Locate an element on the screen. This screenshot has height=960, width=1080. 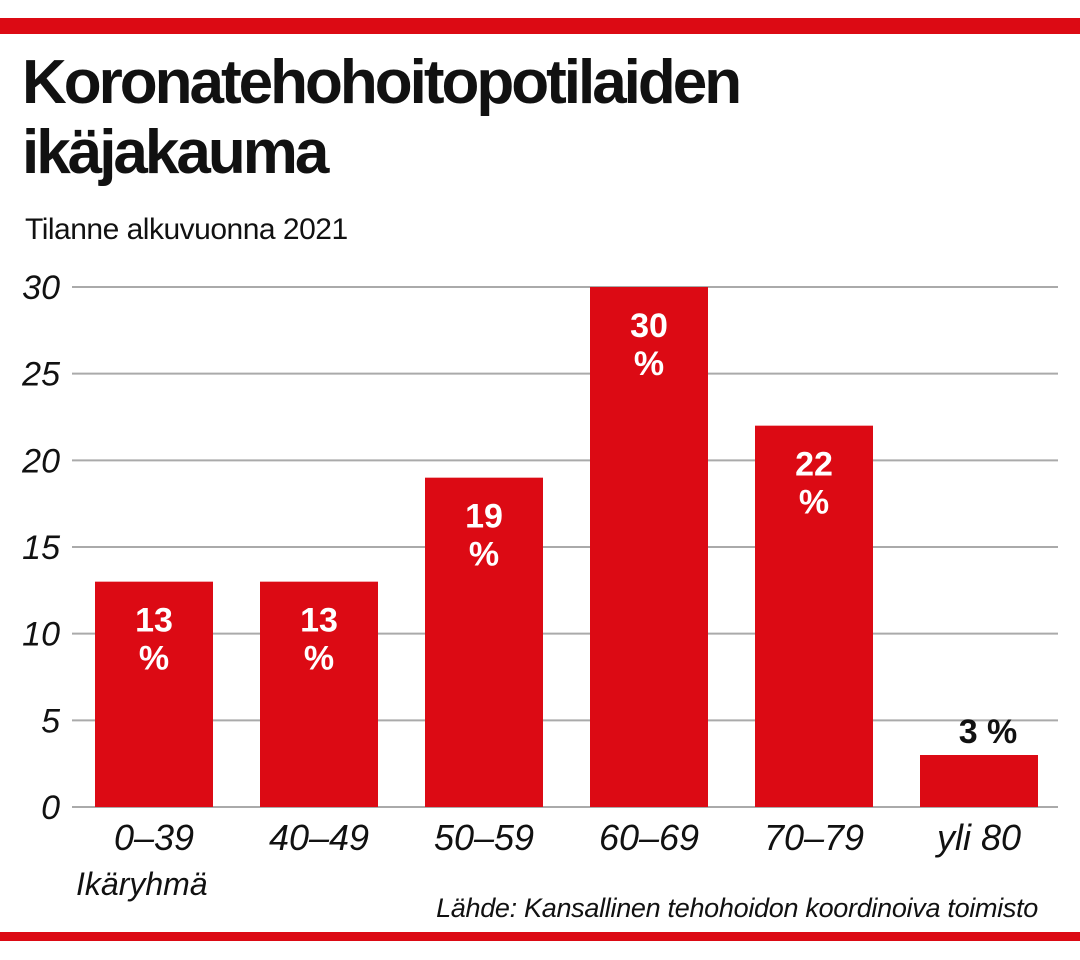
y-tick-label: 30 is located at coordinates (41, 288).